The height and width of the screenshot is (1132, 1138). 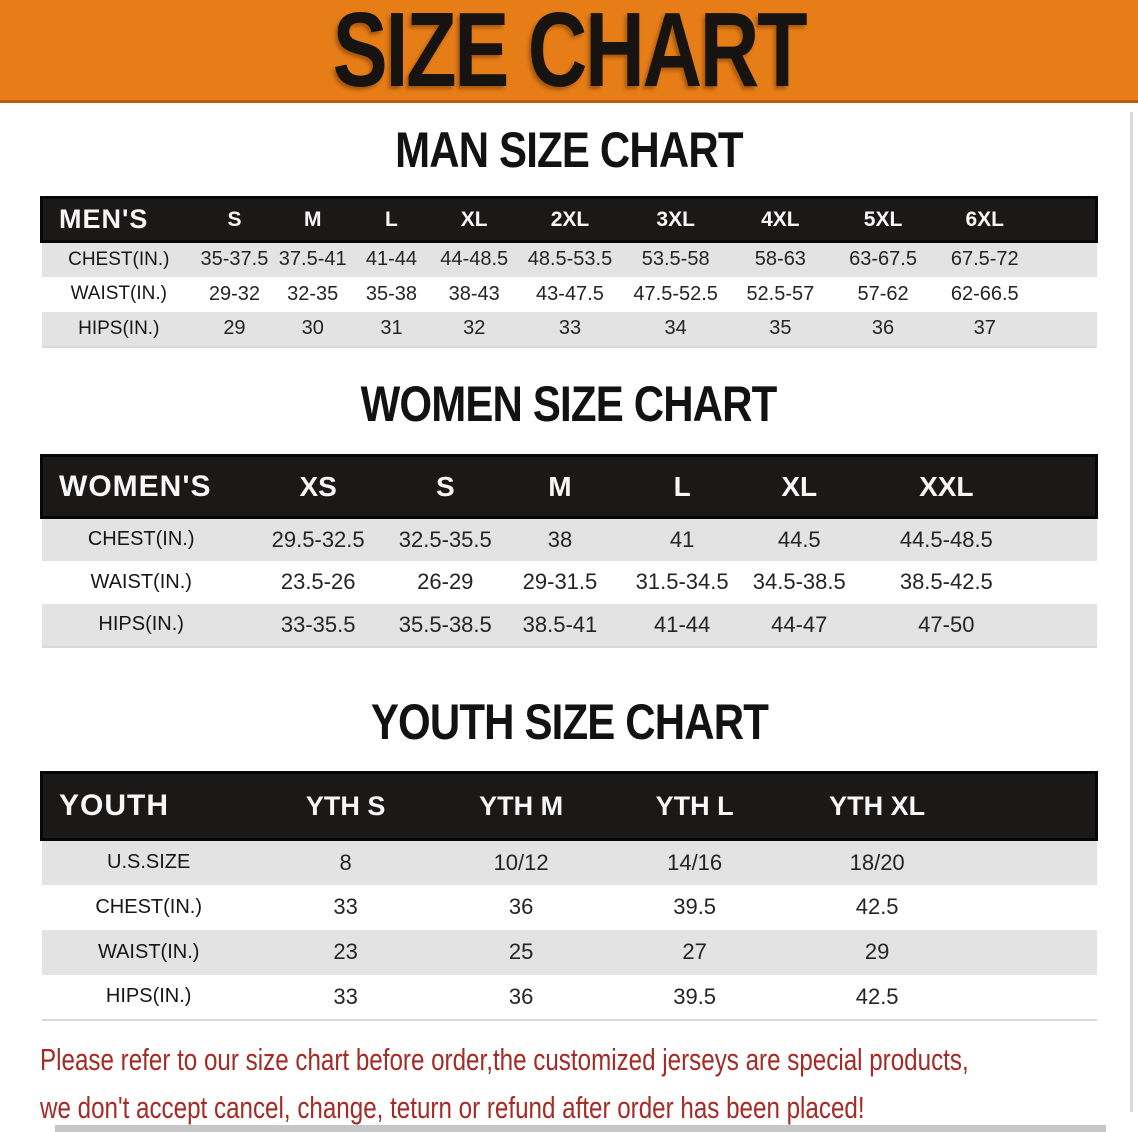 What do you see at coordinates (234, 293) in the screenshot?
I see `measure-value: 29-32` at bounding box center [234, 293].